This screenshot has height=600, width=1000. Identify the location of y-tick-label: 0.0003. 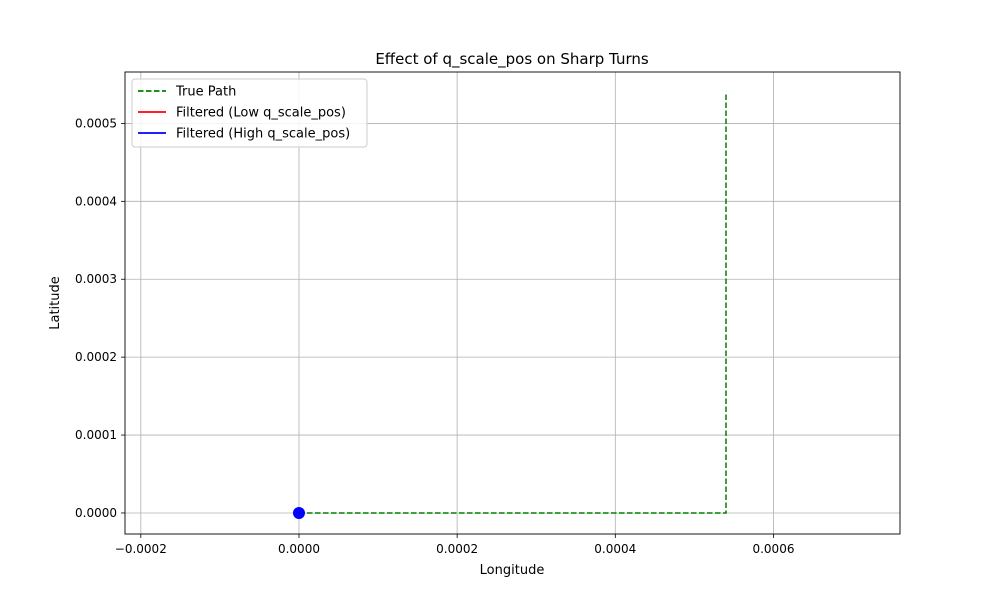
(96, 279).